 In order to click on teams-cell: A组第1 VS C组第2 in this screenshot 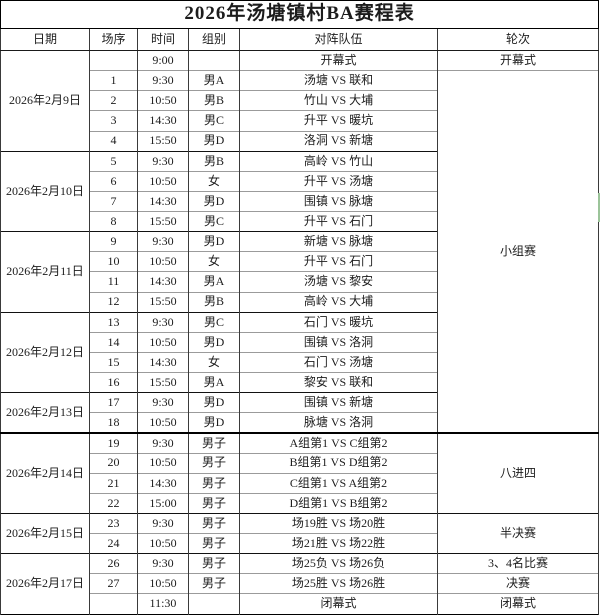, I will do `click(338, 442)`.